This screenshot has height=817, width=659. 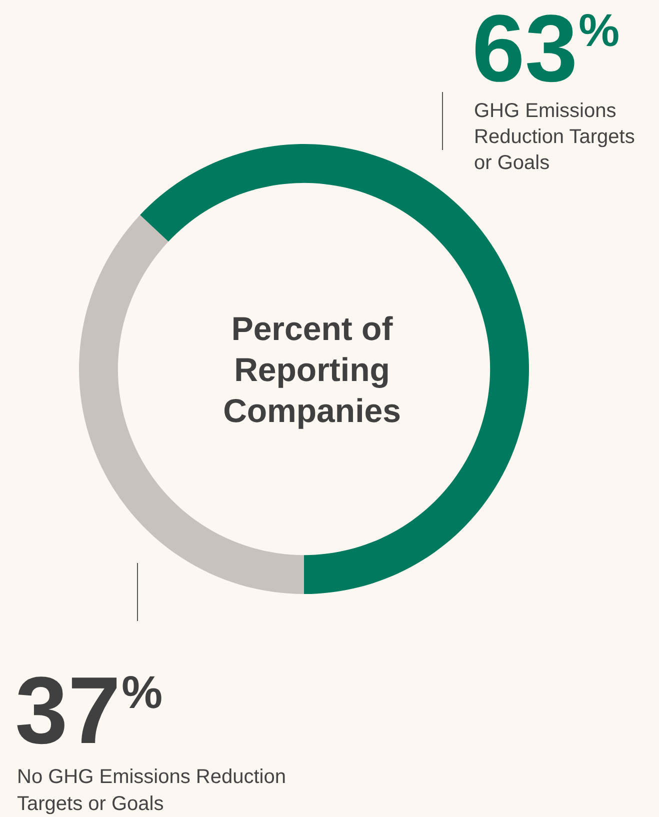 What do you see at coordinates (89, 711) in the screenshot?
I see `data-label: 37%` at bounding box center [89, 711].